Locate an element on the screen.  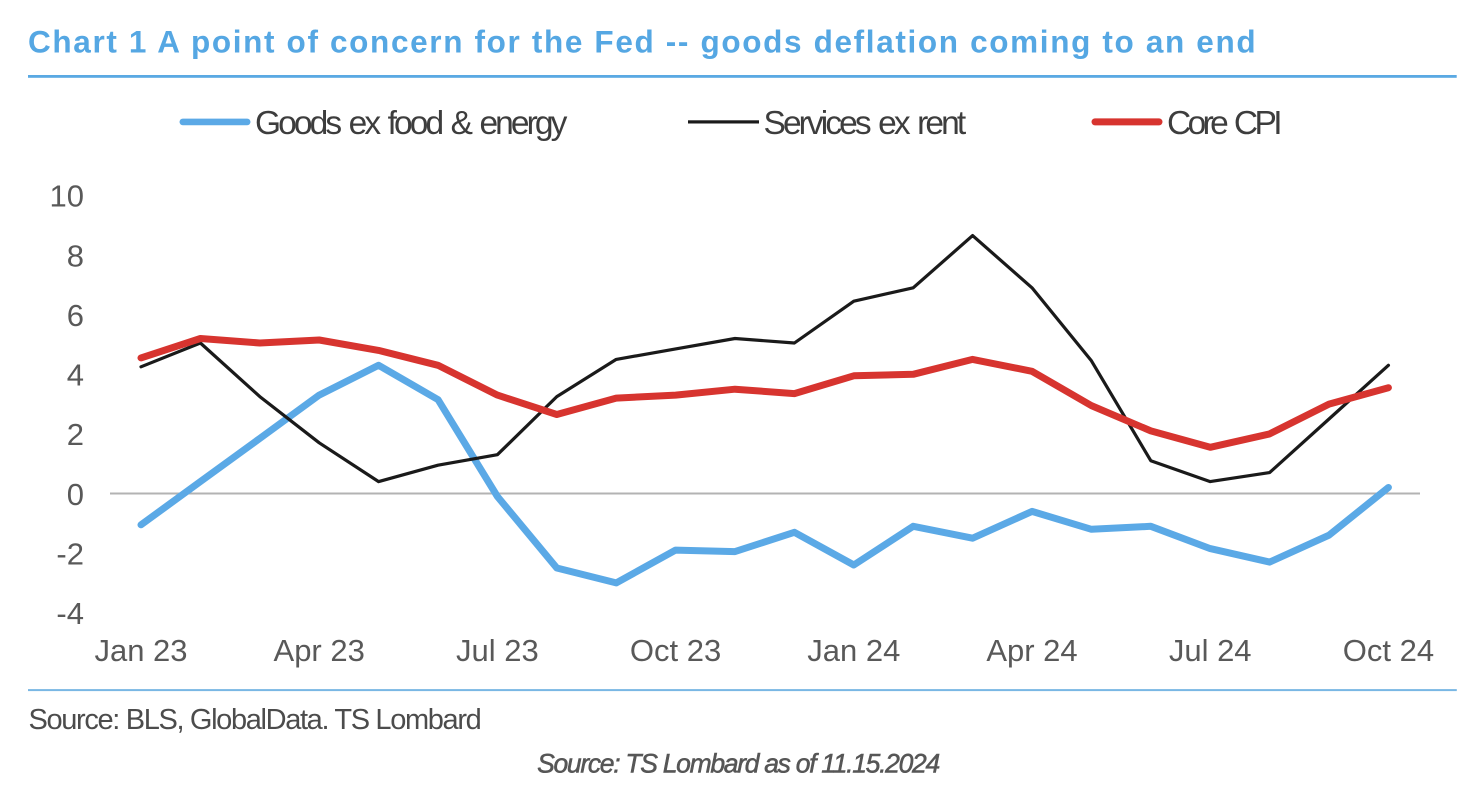
svg-text: 6 is located at coordinates (75, 315).